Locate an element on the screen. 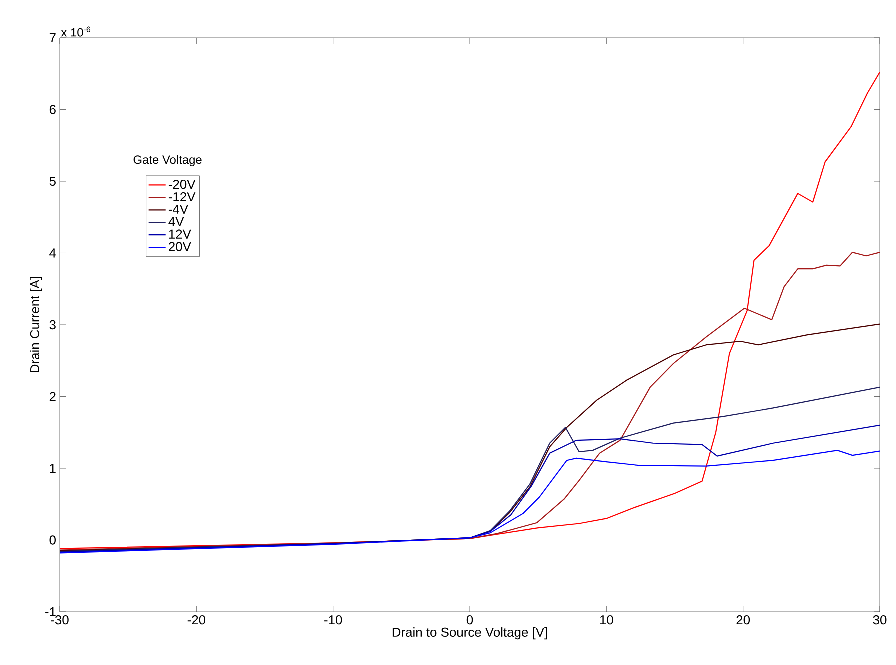 The height and width of the screenshot is (665, 896). legend-label: -20V is located at coordinates (182, 185).